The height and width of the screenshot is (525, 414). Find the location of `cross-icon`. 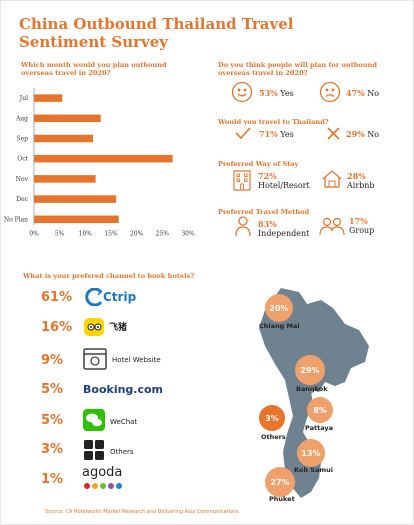

cross-icon is located at coordinates (333, 133).